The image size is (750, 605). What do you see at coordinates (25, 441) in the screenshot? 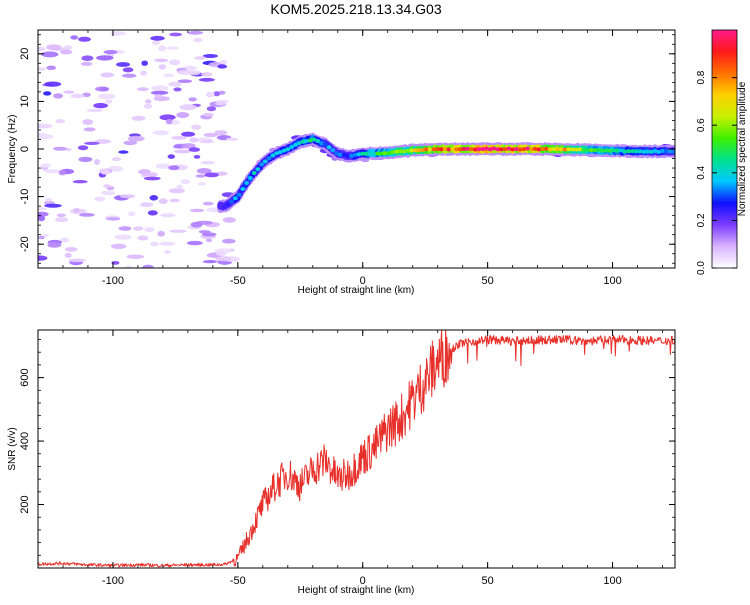
I see `snr-ytick-label: 400` at bounding box center [25, 441].